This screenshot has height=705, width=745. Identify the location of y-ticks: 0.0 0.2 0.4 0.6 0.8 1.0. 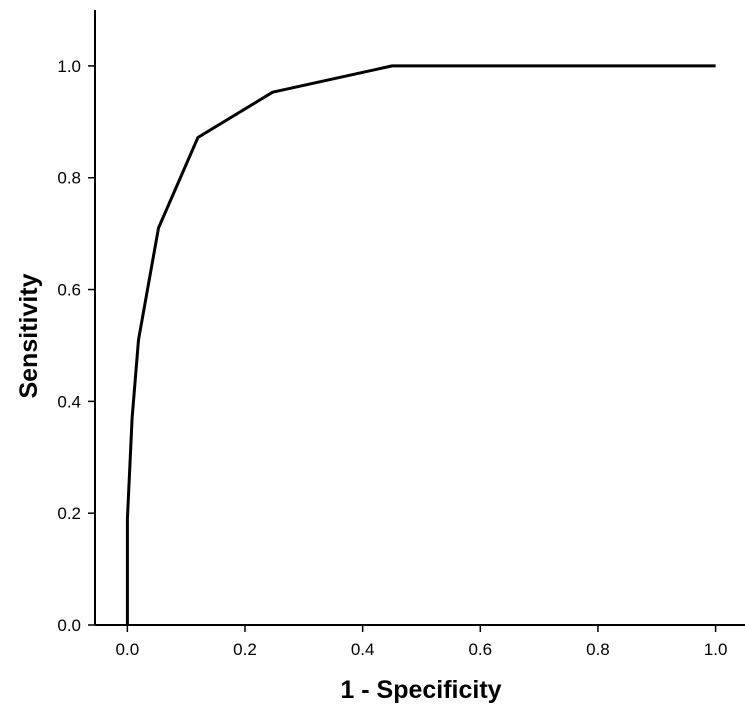
(76, 346).